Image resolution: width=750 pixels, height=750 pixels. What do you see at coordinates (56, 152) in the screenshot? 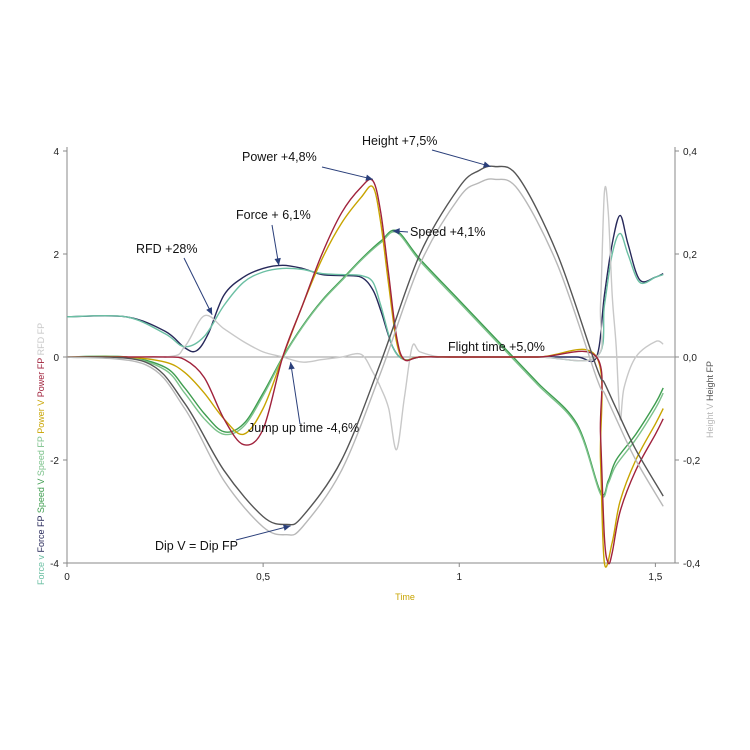
I see `y-left-tick-label: 4` at bounding box center [56, 152].